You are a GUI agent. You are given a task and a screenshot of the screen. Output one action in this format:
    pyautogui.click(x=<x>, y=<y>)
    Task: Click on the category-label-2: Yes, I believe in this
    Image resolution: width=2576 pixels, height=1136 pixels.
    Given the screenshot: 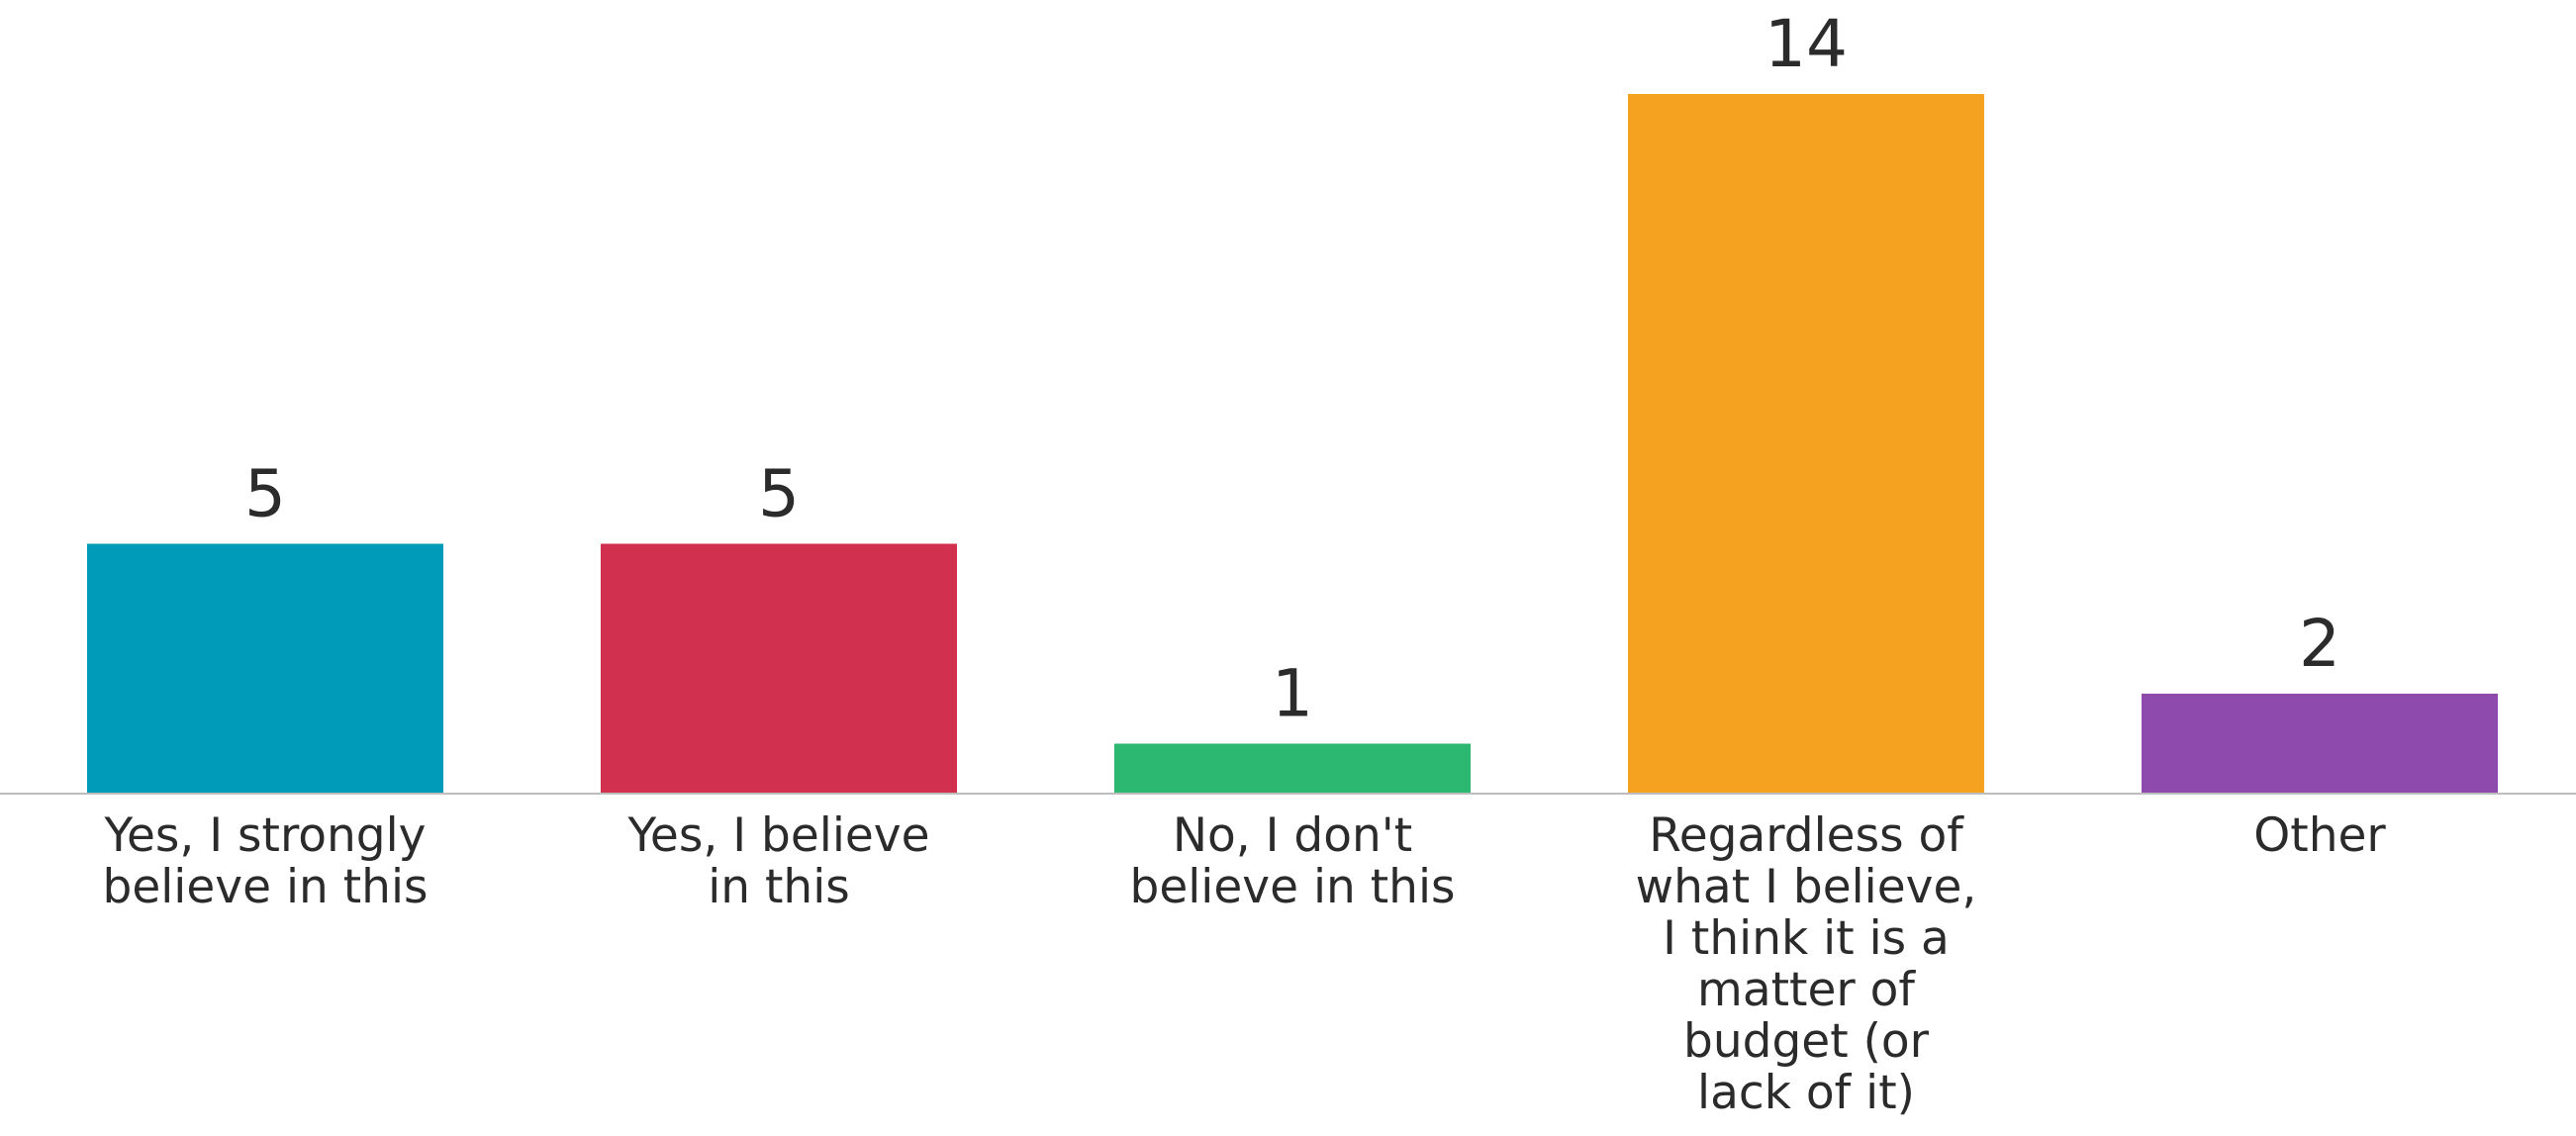 What is the action you would take?
    pyautogui.click(x=777, y=861)
    